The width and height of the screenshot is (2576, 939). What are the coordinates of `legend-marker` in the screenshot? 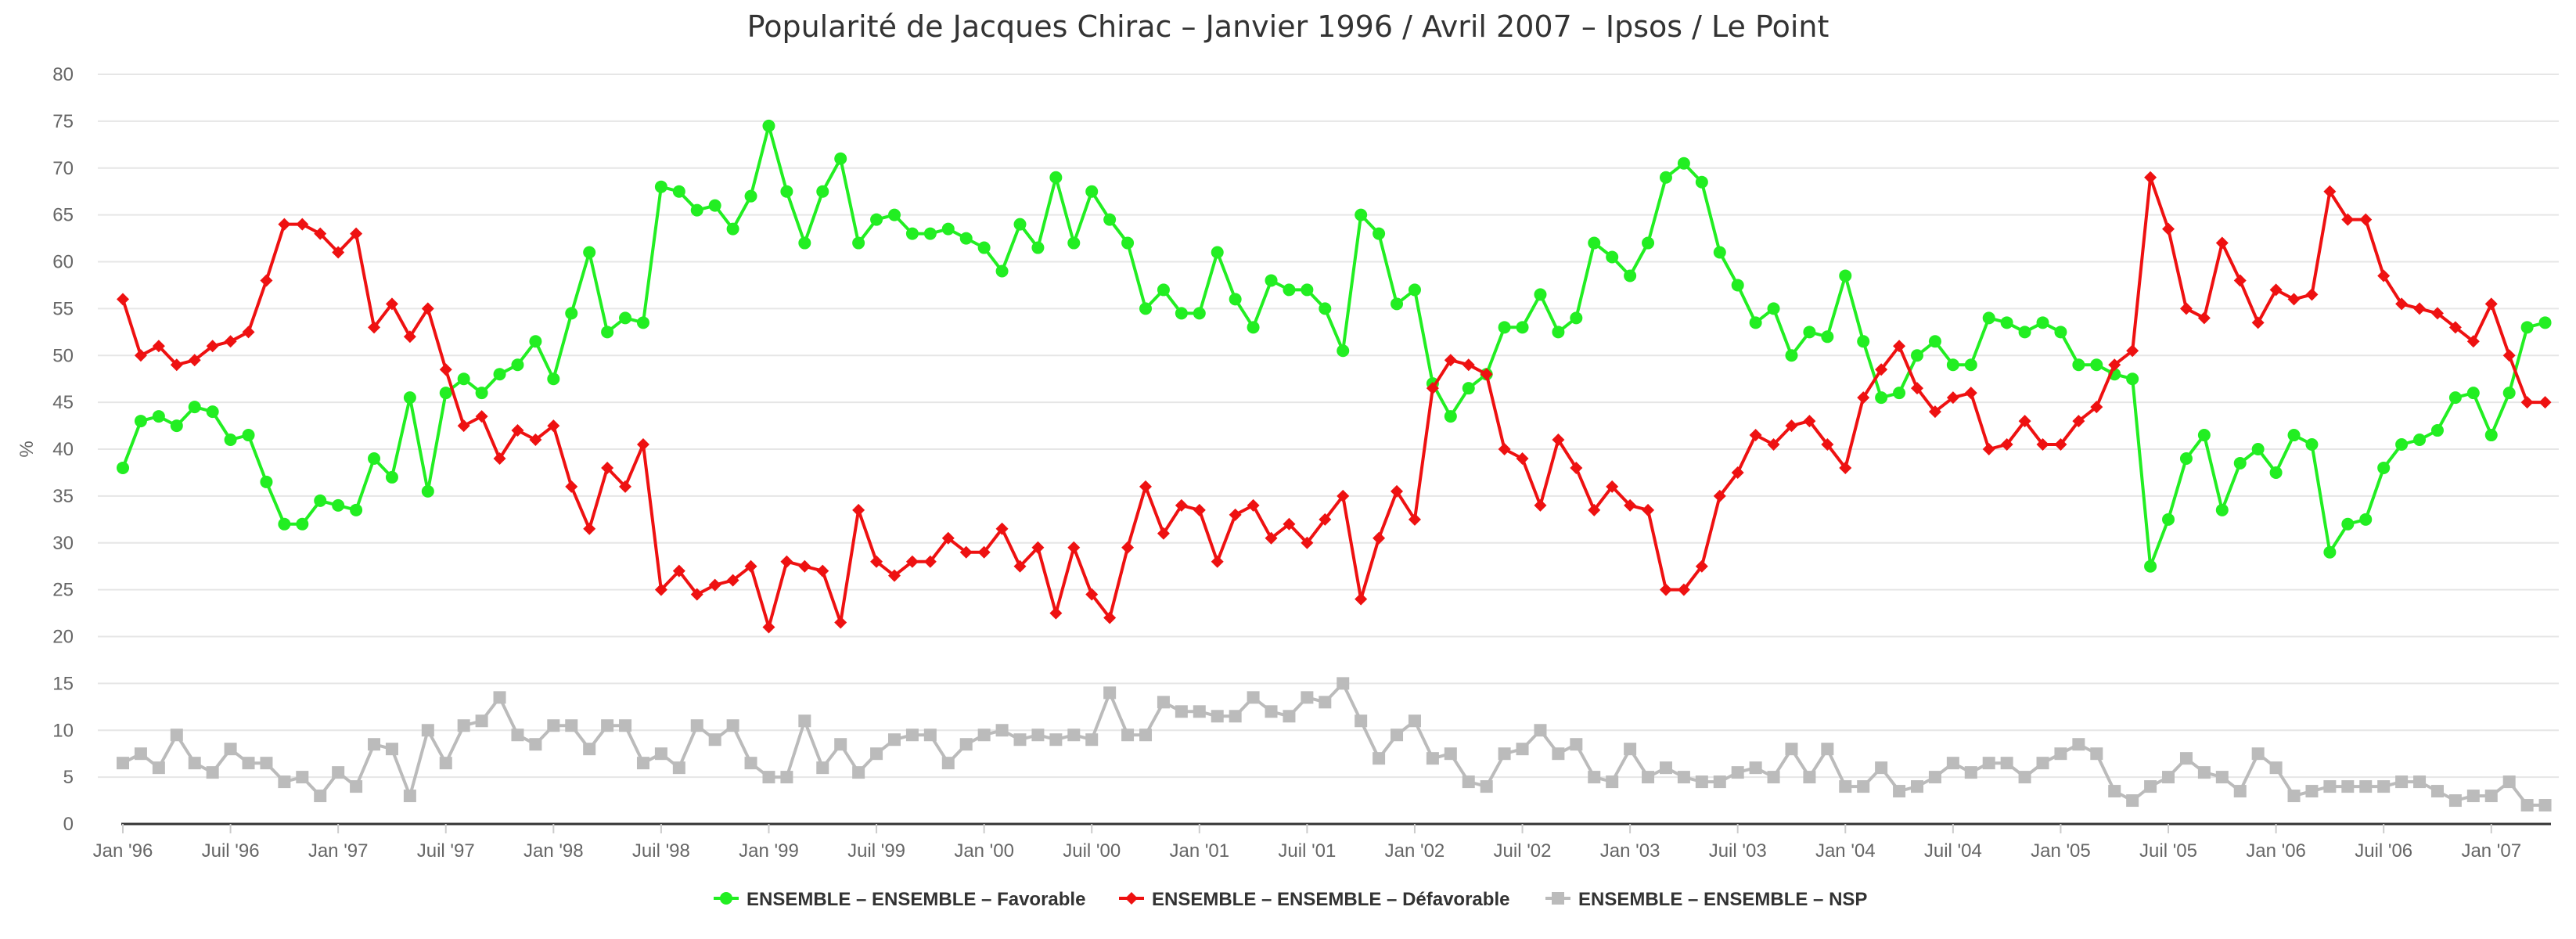 It's located at (726, 898).